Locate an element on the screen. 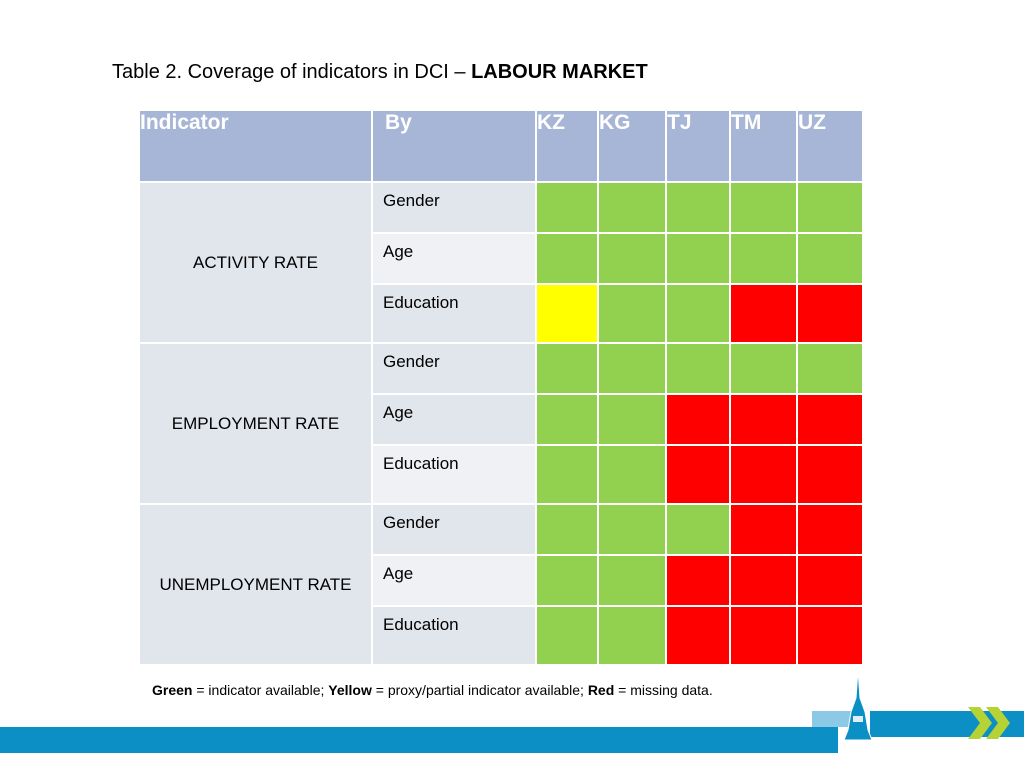 The image size is (1024, 768). table-title-bold: LABOUR MARKET is located at coordinates (559, 72).